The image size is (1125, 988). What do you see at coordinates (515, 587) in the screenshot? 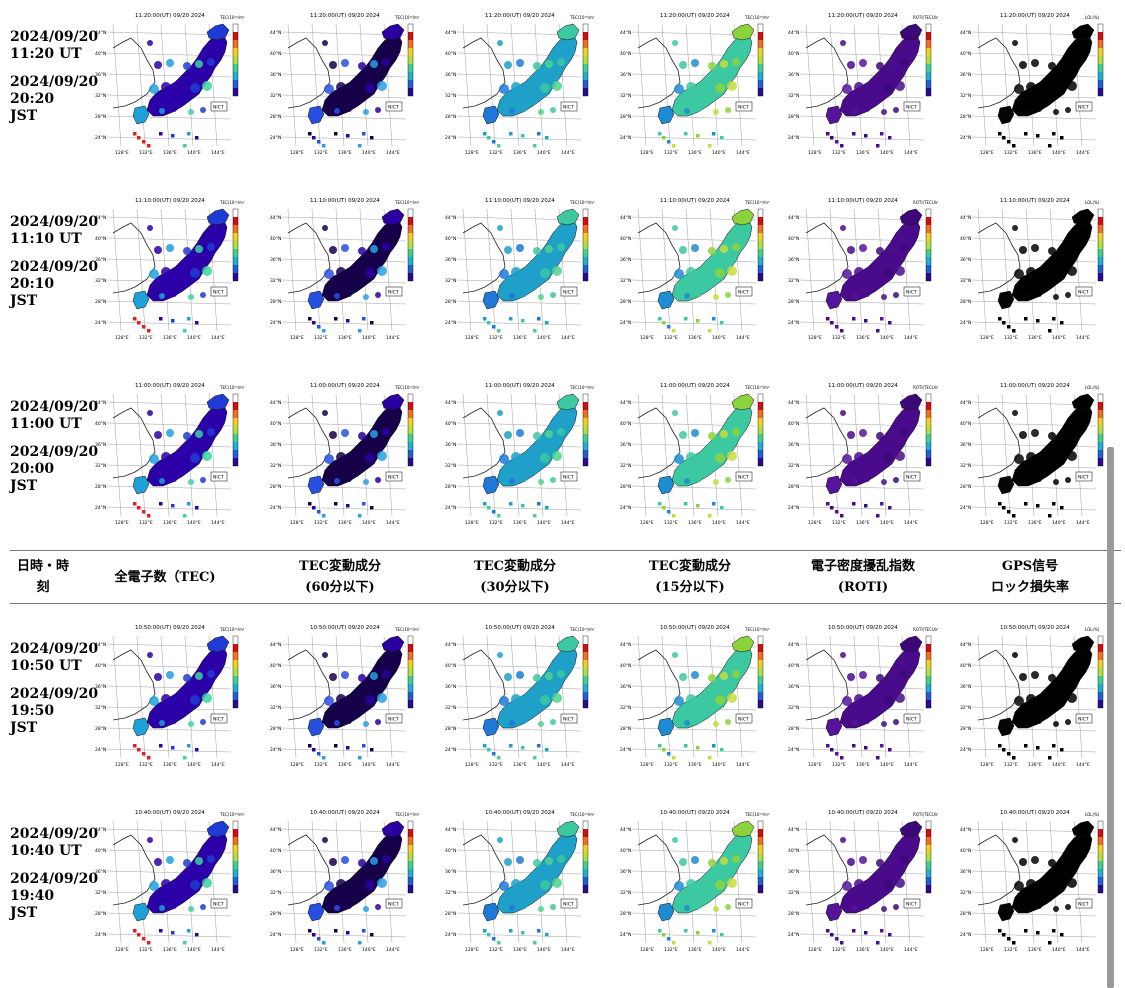
I see `header-col-line2: (30分以下)` at bounding box center [515, 587].